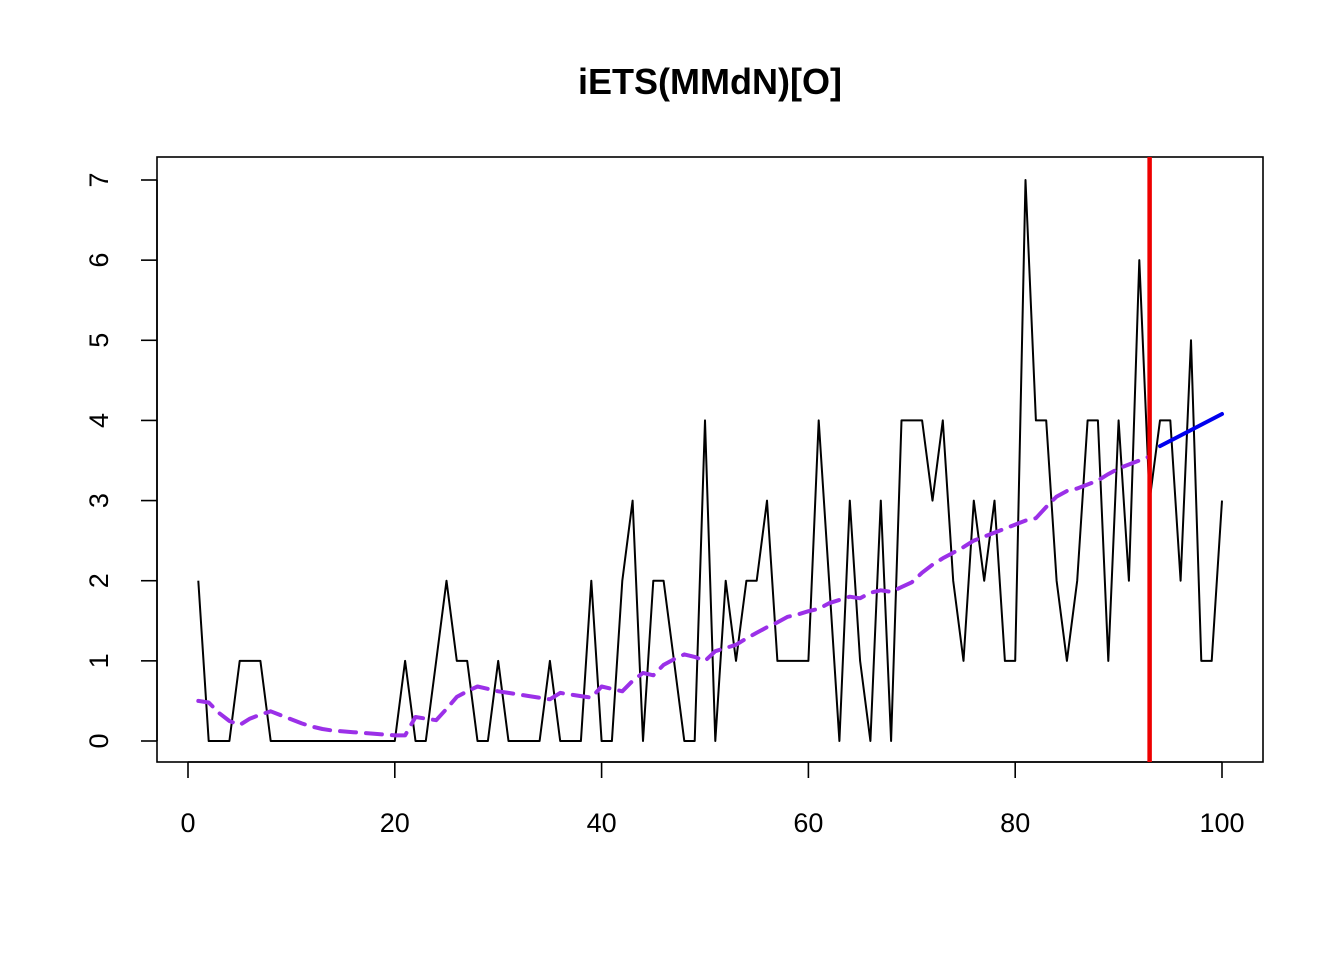 Image resolution: width=1344 pixels, height=960 pixels. I want to click on chart-title: iETS(MMdN)[O], so click(710, 81).